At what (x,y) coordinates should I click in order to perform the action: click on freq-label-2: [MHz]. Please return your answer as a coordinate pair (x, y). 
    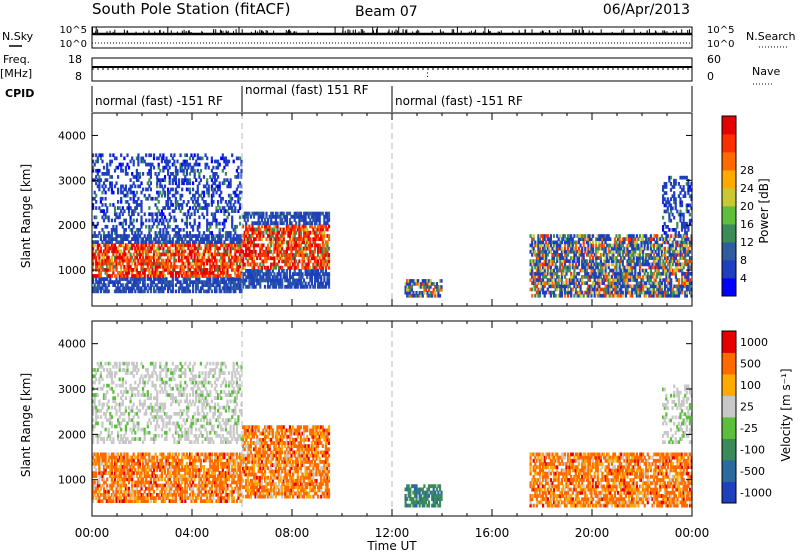
    Looking at the image, I should click on (16, 73).